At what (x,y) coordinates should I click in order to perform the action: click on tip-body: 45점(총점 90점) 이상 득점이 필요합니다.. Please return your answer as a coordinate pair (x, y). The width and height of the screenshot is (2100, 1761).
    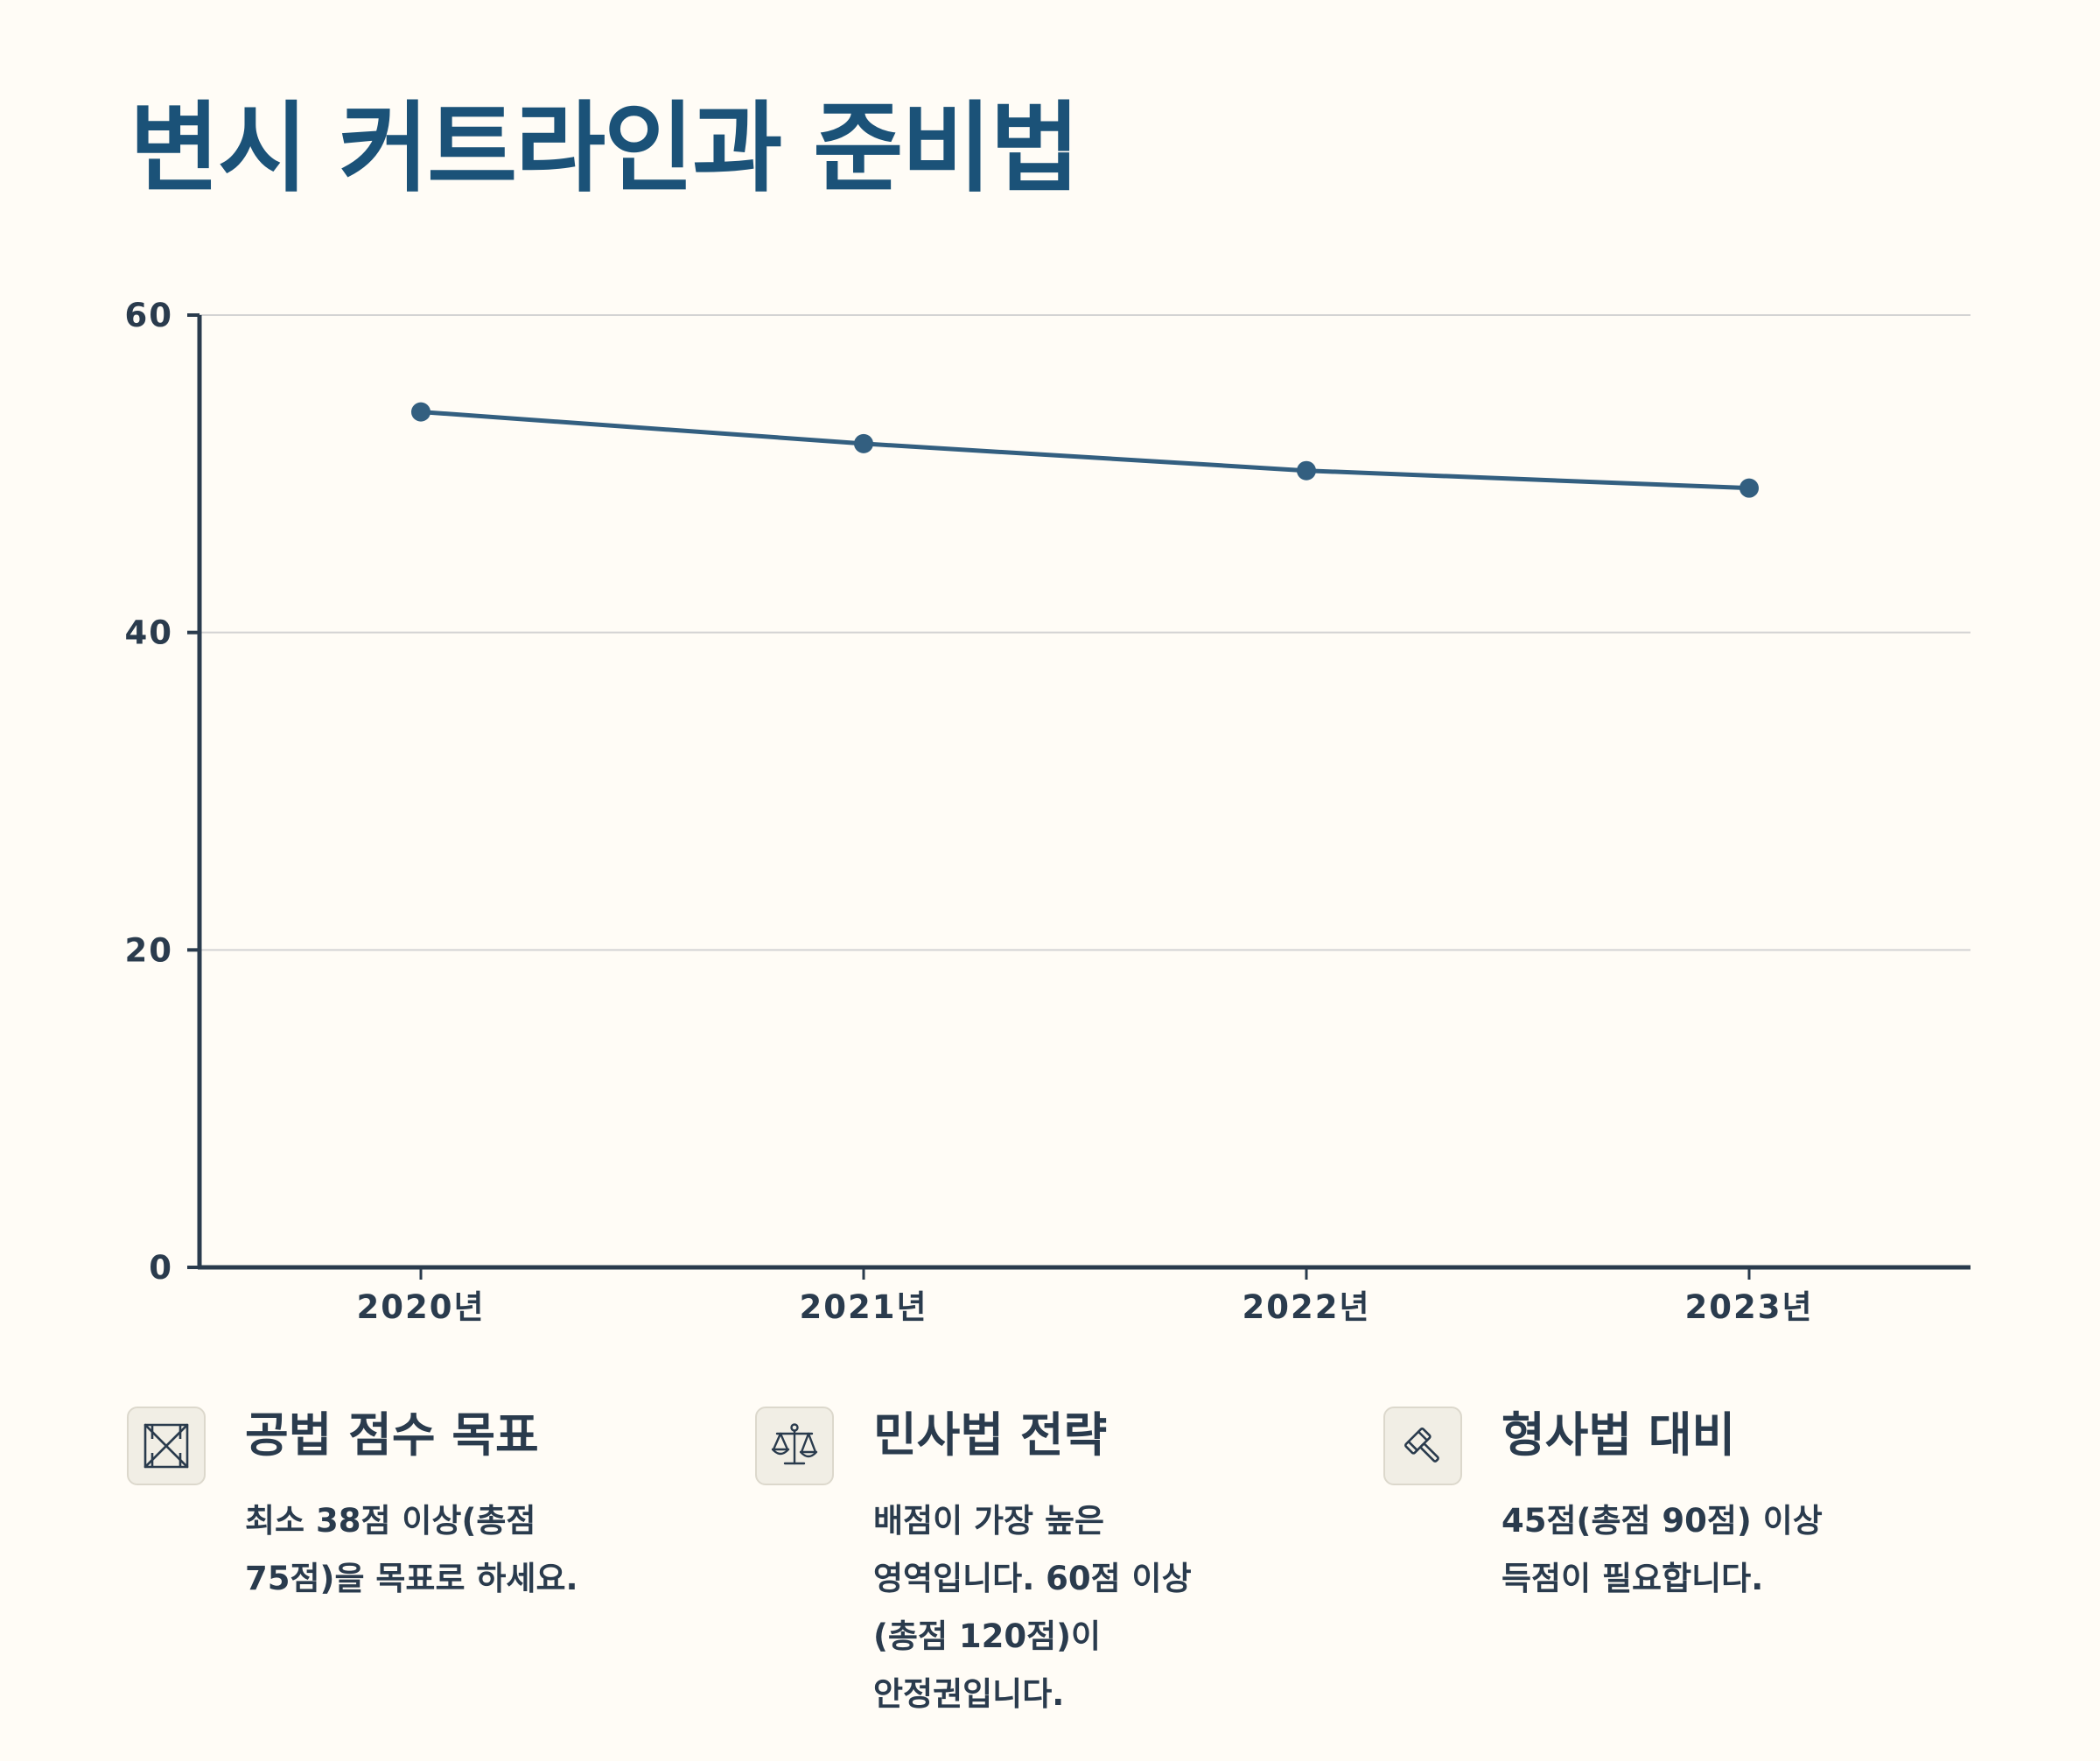
    Looking at the image, I should click on (1662, 1549).